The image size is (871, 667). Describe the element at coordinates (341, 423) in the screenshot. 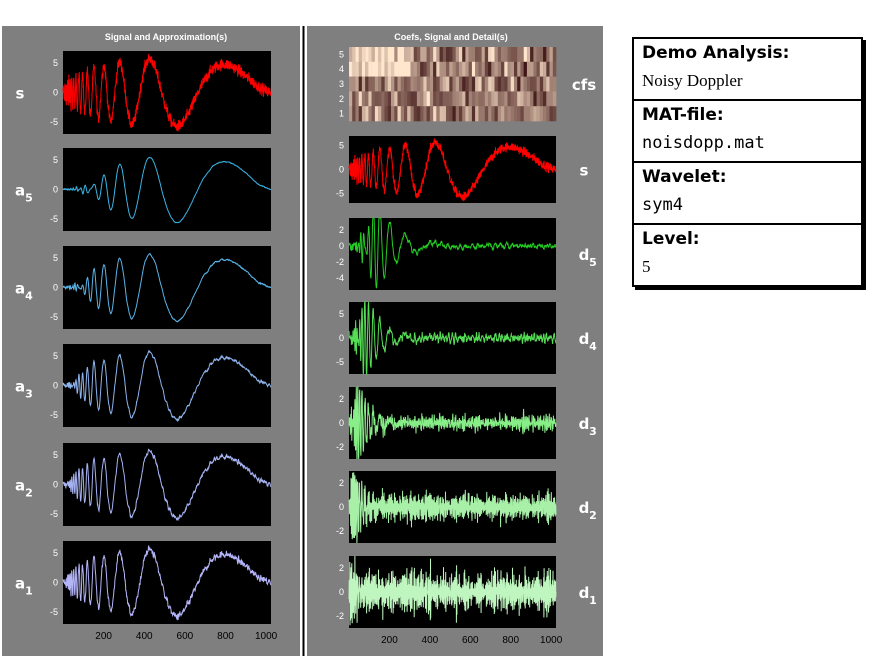

I see `right-ytick-4-1: 0` at that location.